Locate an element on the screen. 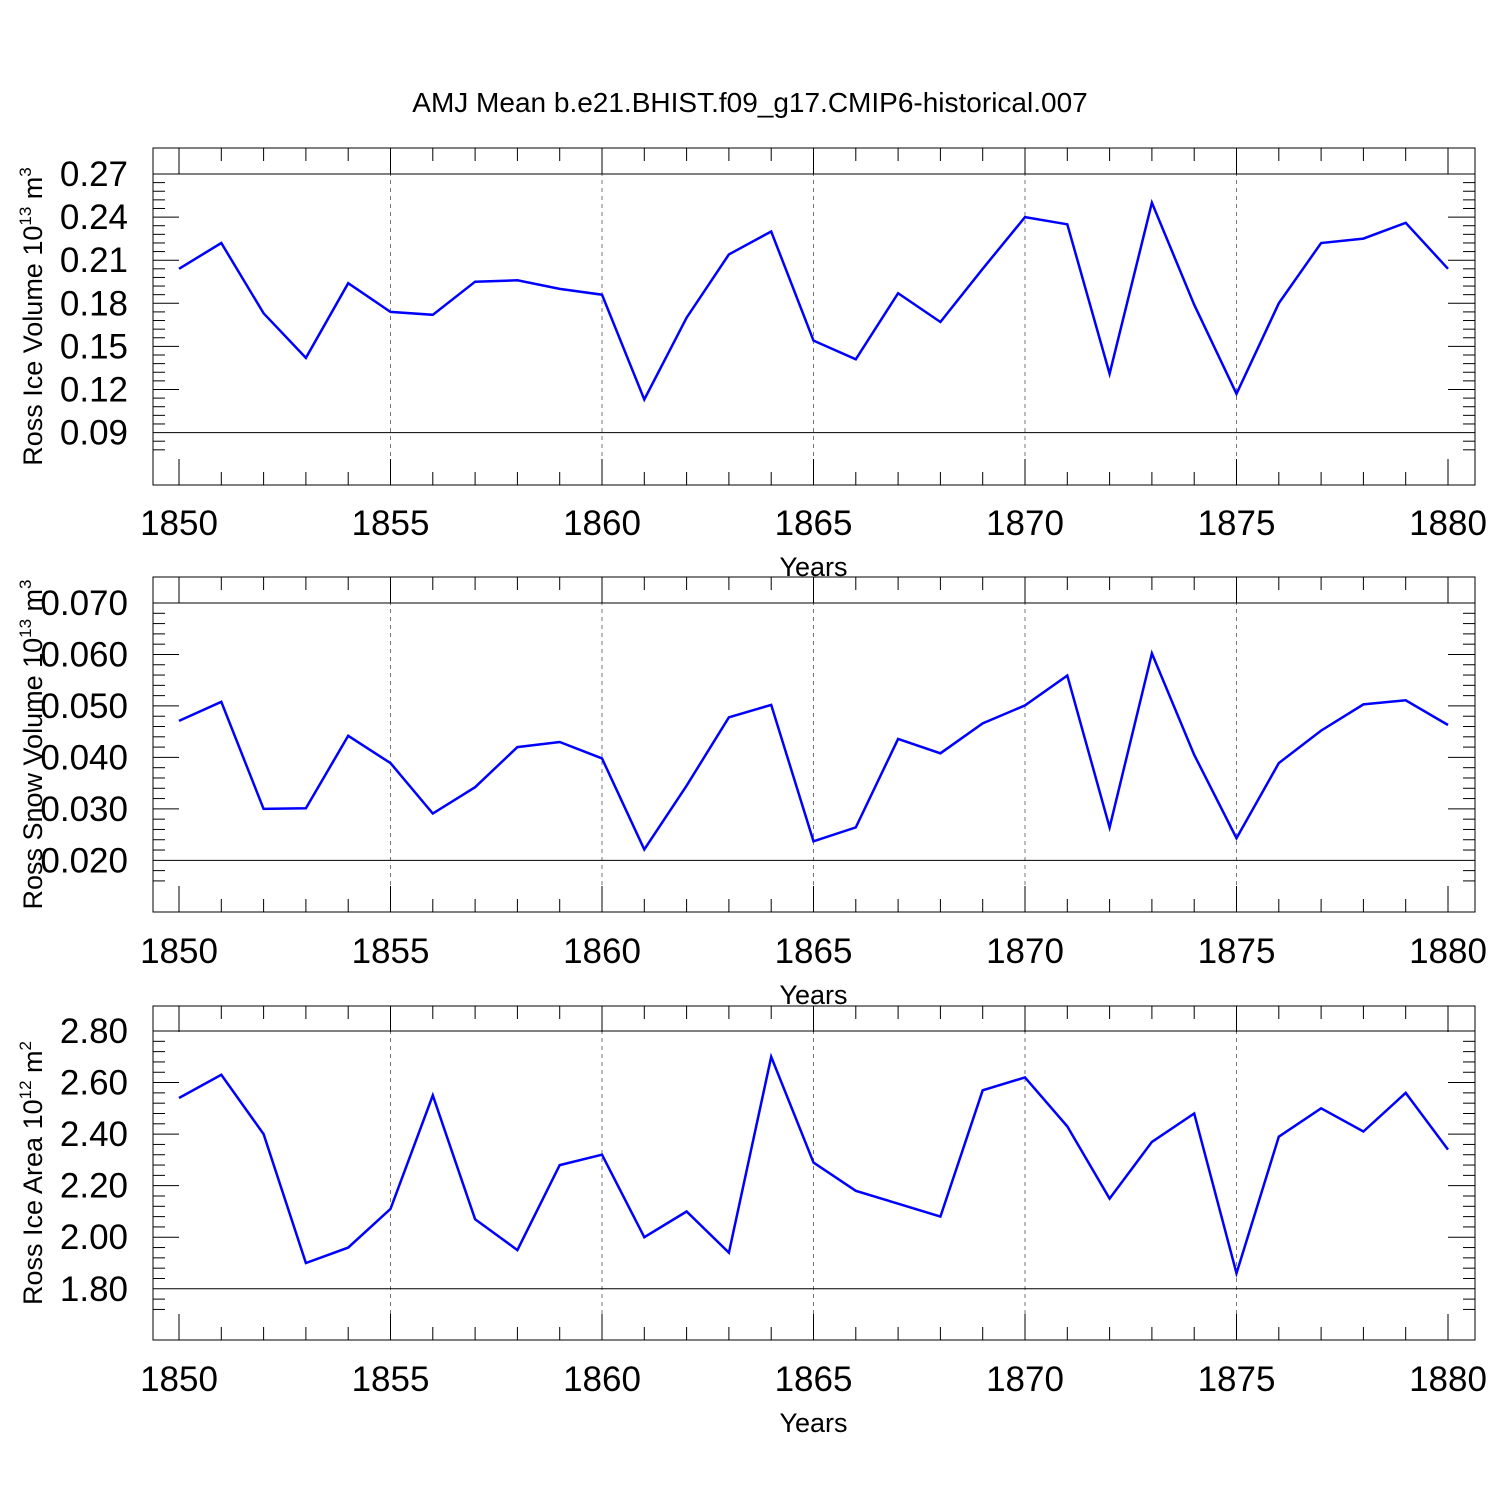 Image resolution: width=1500 pixels, height=1500 pixels. y-tick-label: 0.060 is located at coordinates (84, 654).